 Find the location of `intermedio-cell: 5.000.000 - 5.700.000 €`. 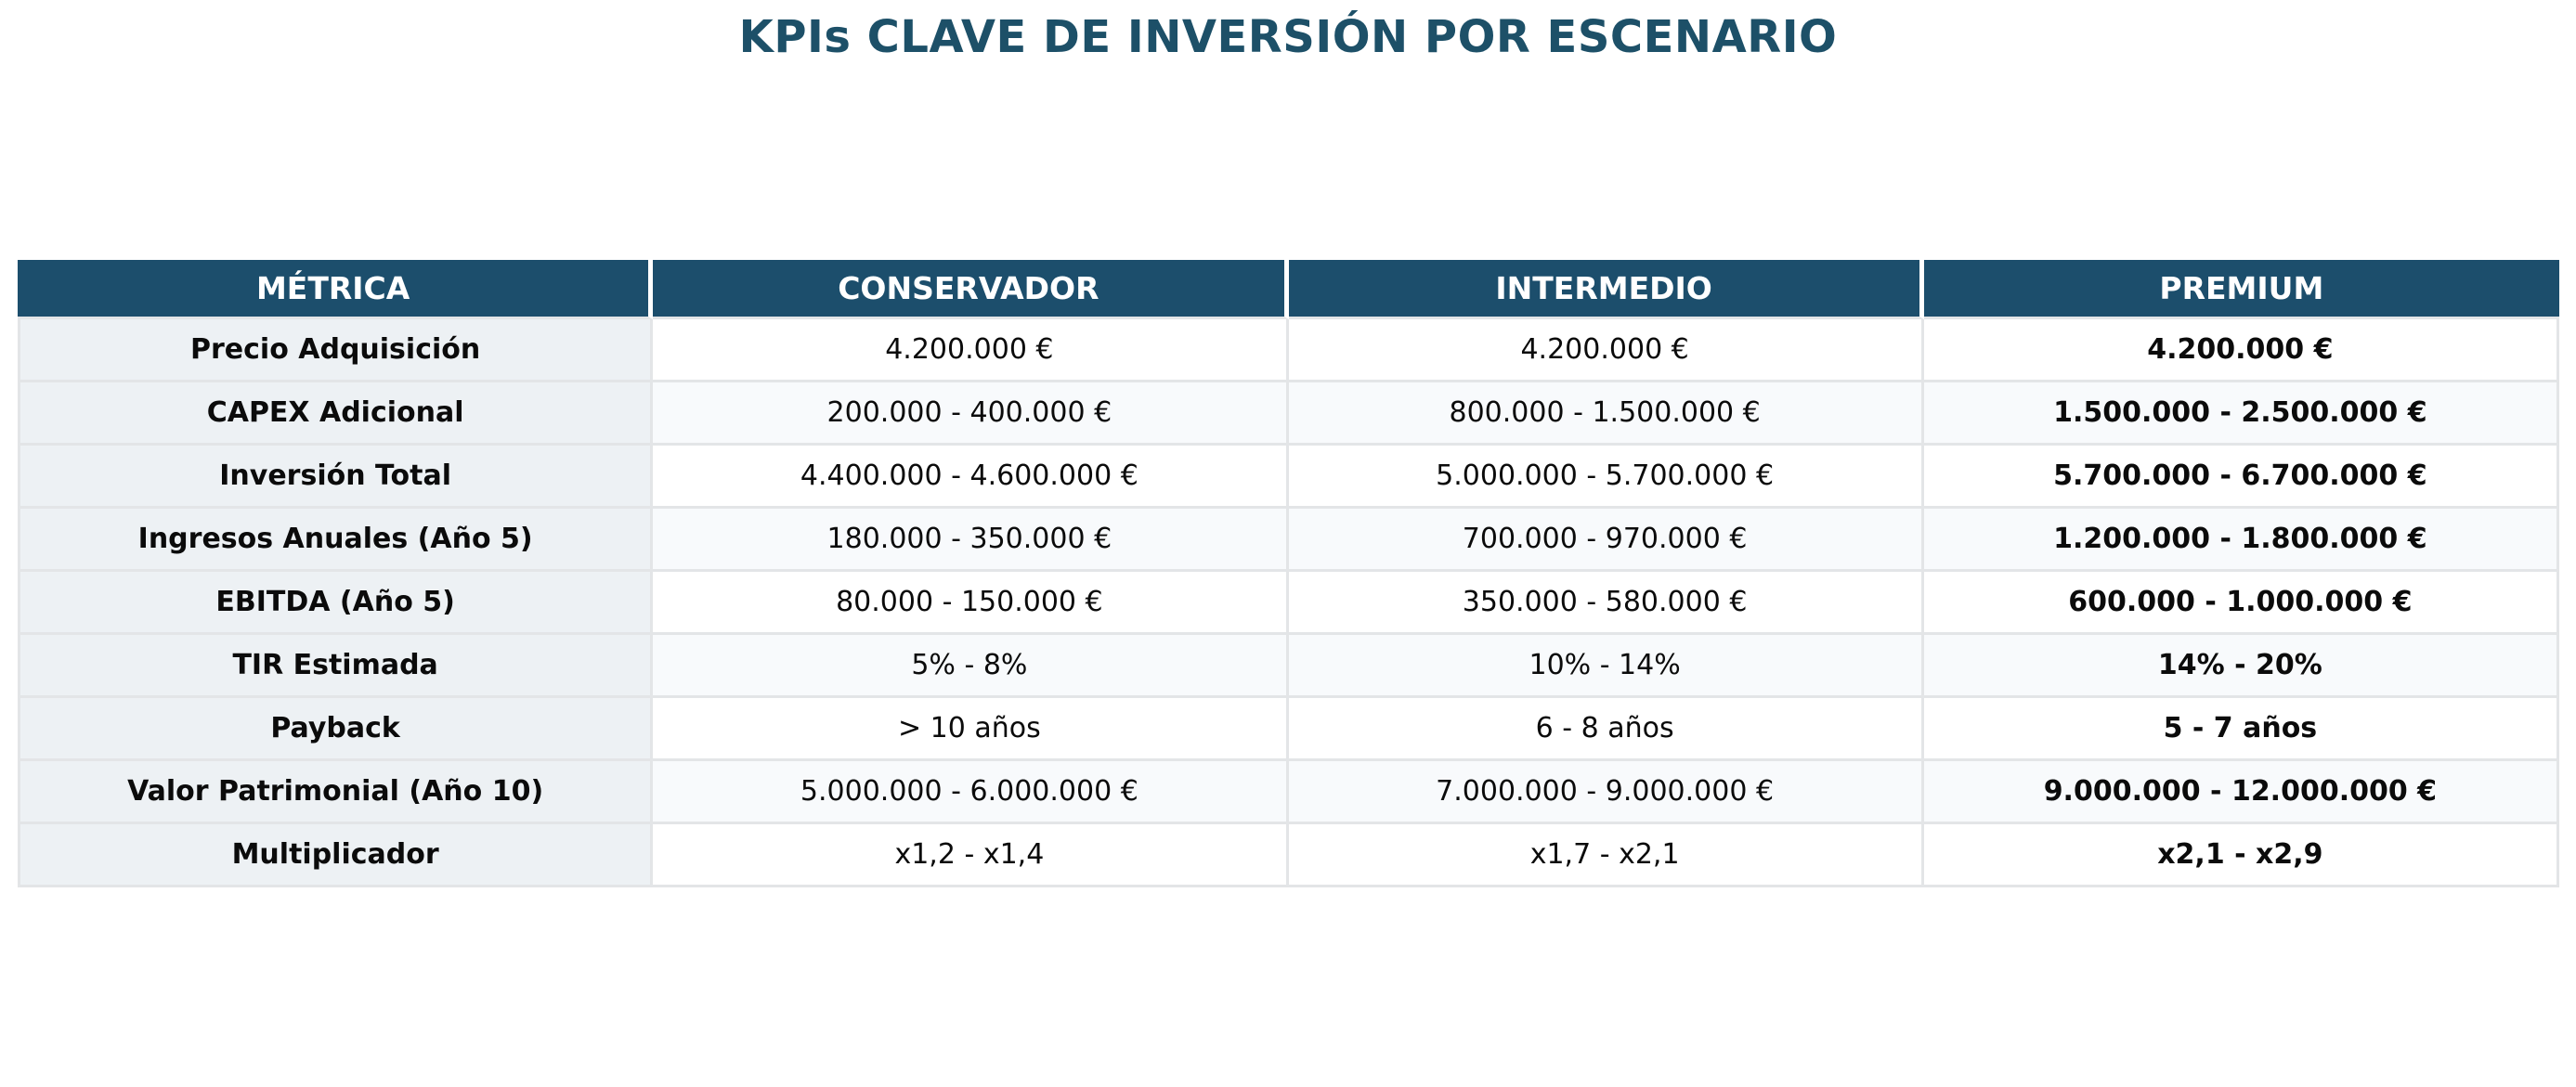

intermedio-cell: 5.000.000 - 5.700.000 € is located at coordinates (1606, 477).